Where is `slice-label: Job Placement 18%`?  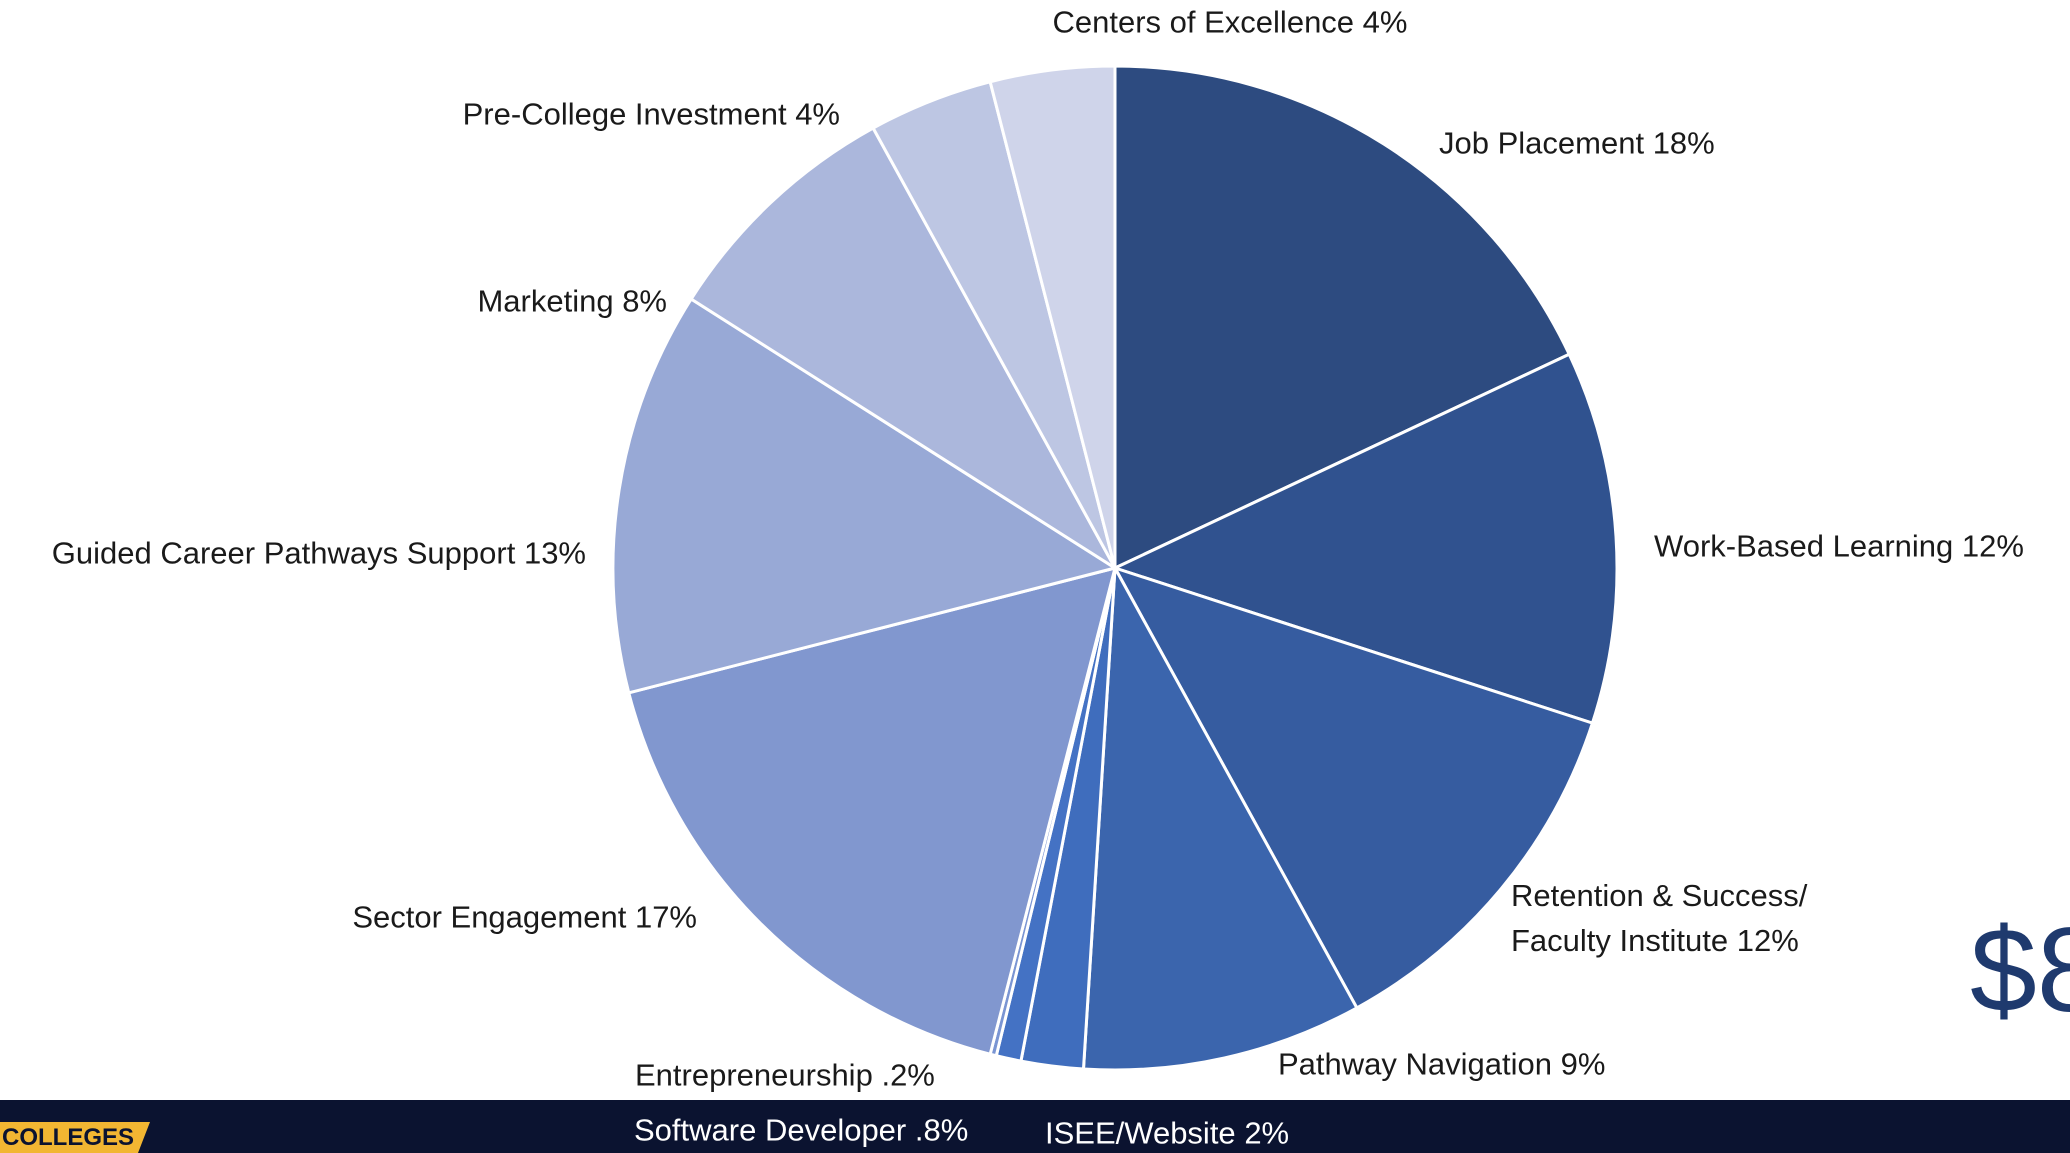 slice-label: Job Placement 18% is located at coordinates (1577, 143).